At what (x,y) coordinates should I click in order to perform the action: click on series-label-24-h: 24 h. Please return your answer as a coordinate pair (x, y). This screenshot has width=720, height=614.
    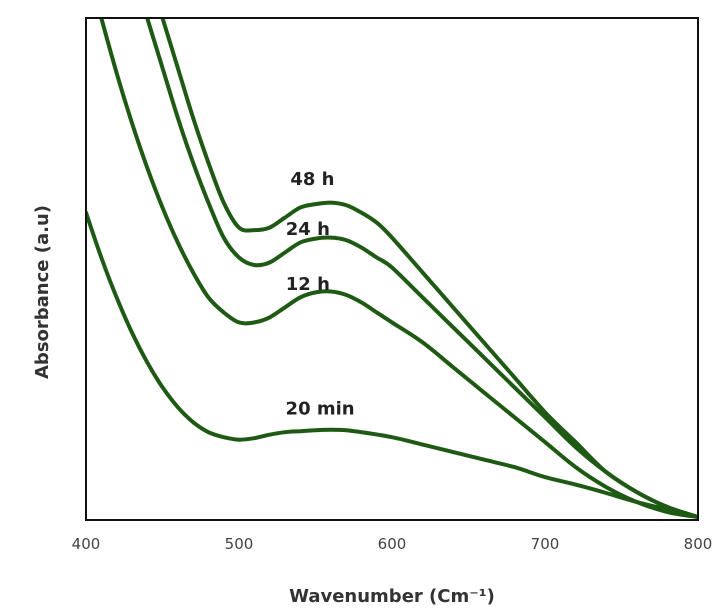
    Looking at the image, I should click on (308, 229).